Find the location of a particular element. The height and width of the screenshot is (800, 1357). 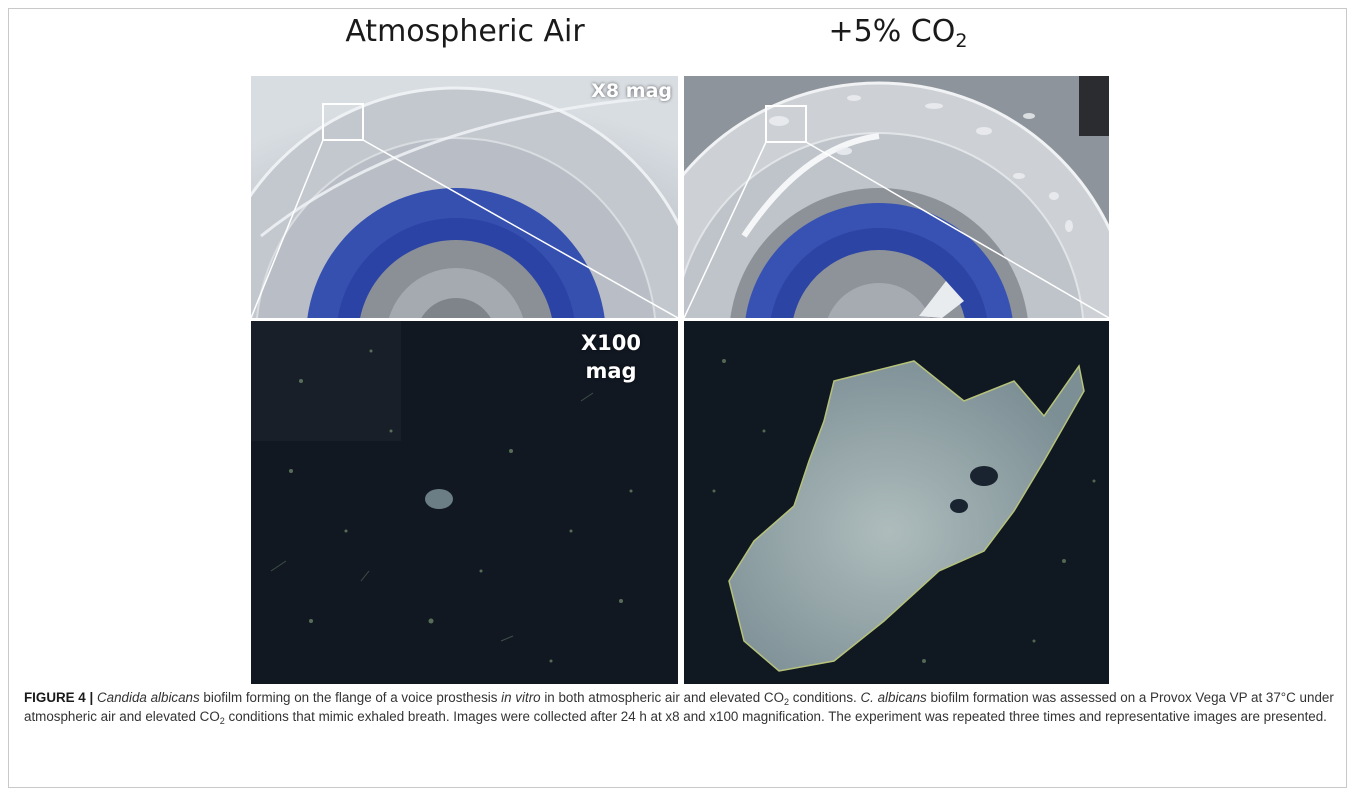

title-co2: +5% CO2 is located at coordinates (898, 33).